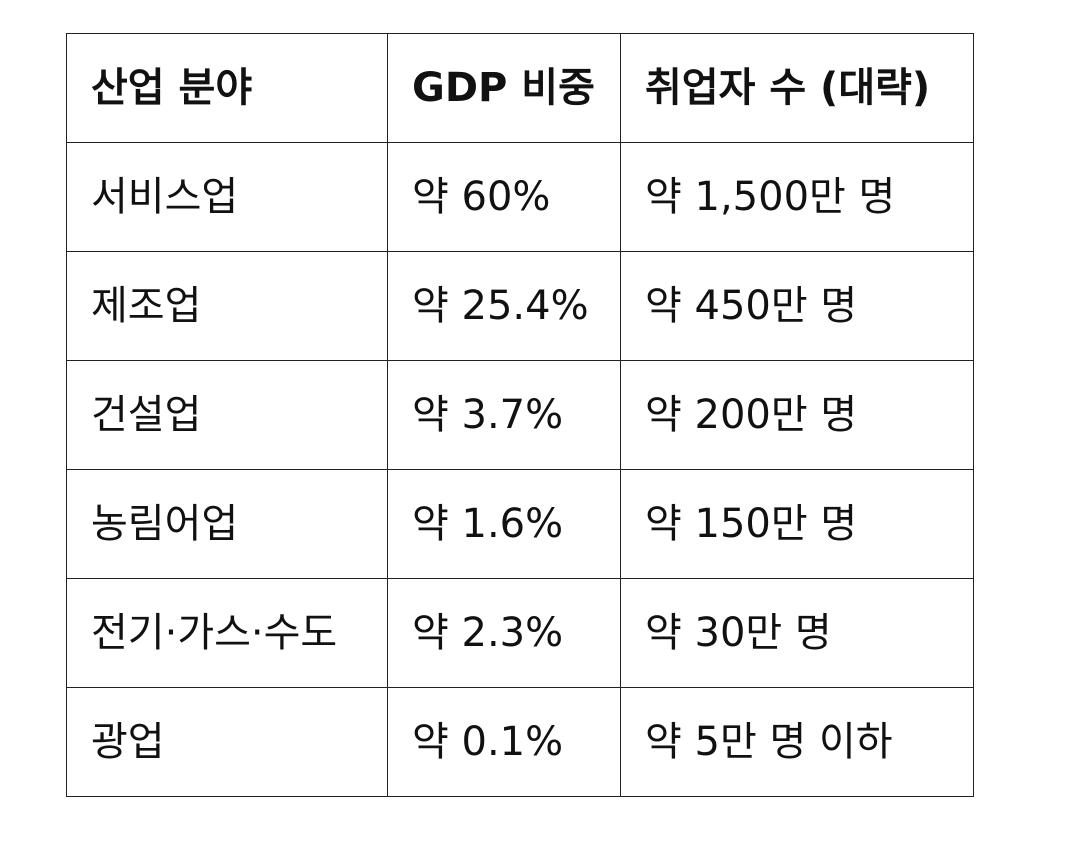  What do you see at coordinates (227, 415) in the screenshot?
I see `cell-industry: 건설업` at bounding box center [227, 415].